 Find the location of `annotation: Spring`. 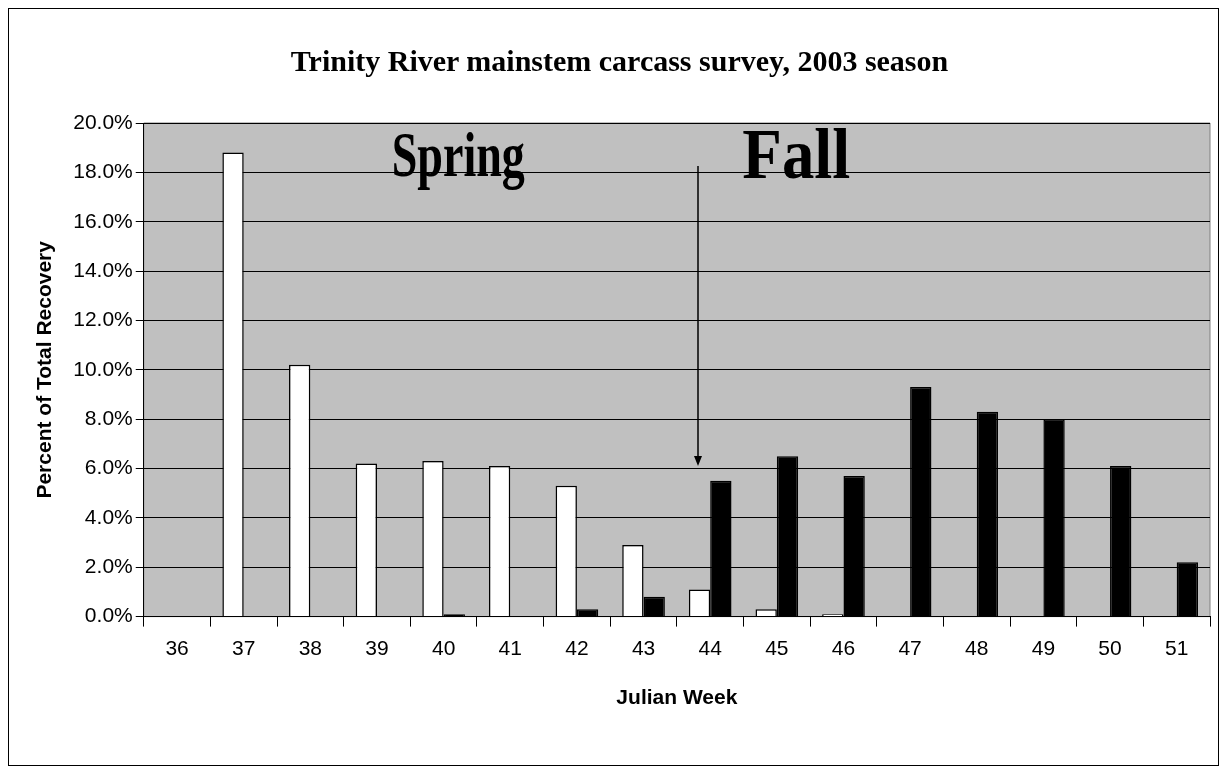

annotation: Spring is located at coordinates (458, 154).